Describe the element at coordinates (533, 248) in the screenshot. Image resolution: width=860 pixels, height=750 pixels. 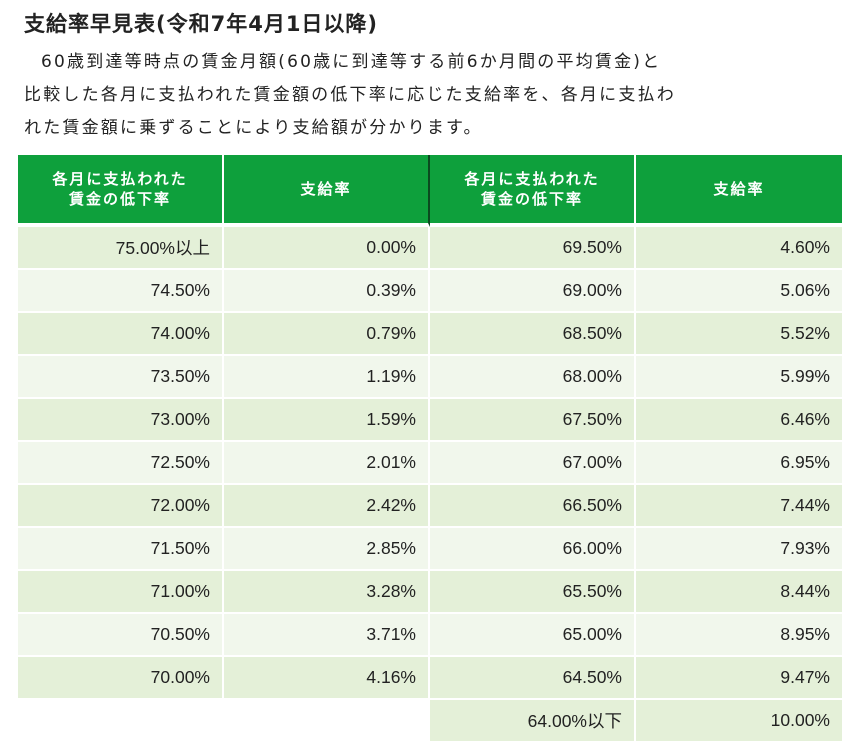
I see `decline-rate-cell: 69.50%` at that location.